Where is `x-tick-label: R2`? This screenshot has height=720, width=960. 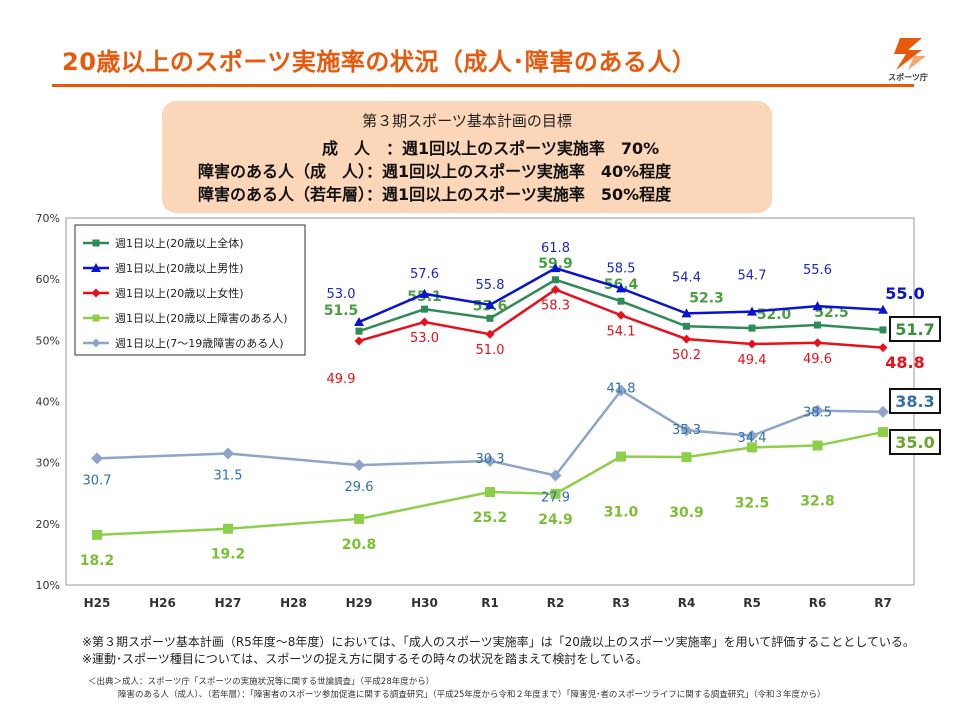 x-tick-label: R2 is located at coordinates (556, 603).